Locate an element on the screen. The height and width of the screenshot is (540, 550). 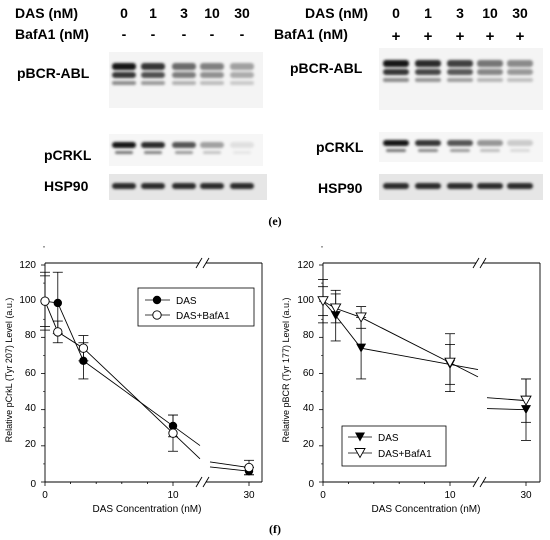
lane-das-value: 10 is located at coordinates (212, 13).